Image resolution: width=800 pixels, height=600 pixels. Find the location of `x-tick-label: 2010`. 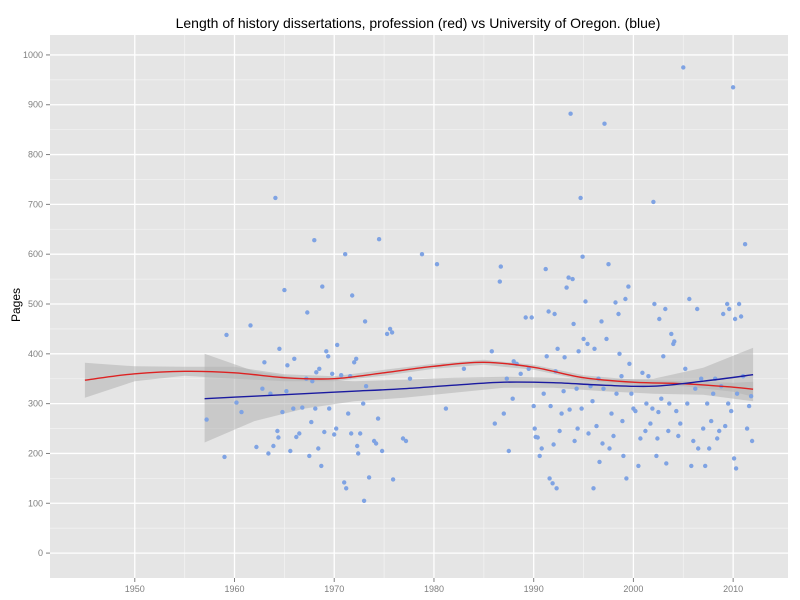

x-tick-label: 2010 is located at coordinates (733, 589).